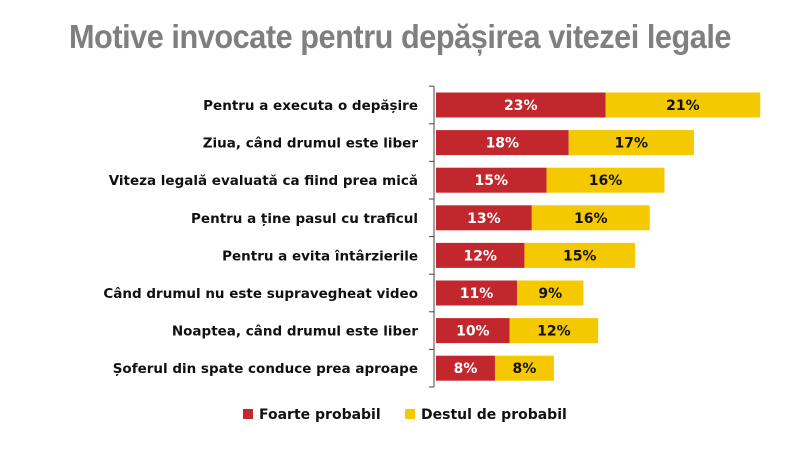  I want to click on data-label: 18%, so click(503, 144).